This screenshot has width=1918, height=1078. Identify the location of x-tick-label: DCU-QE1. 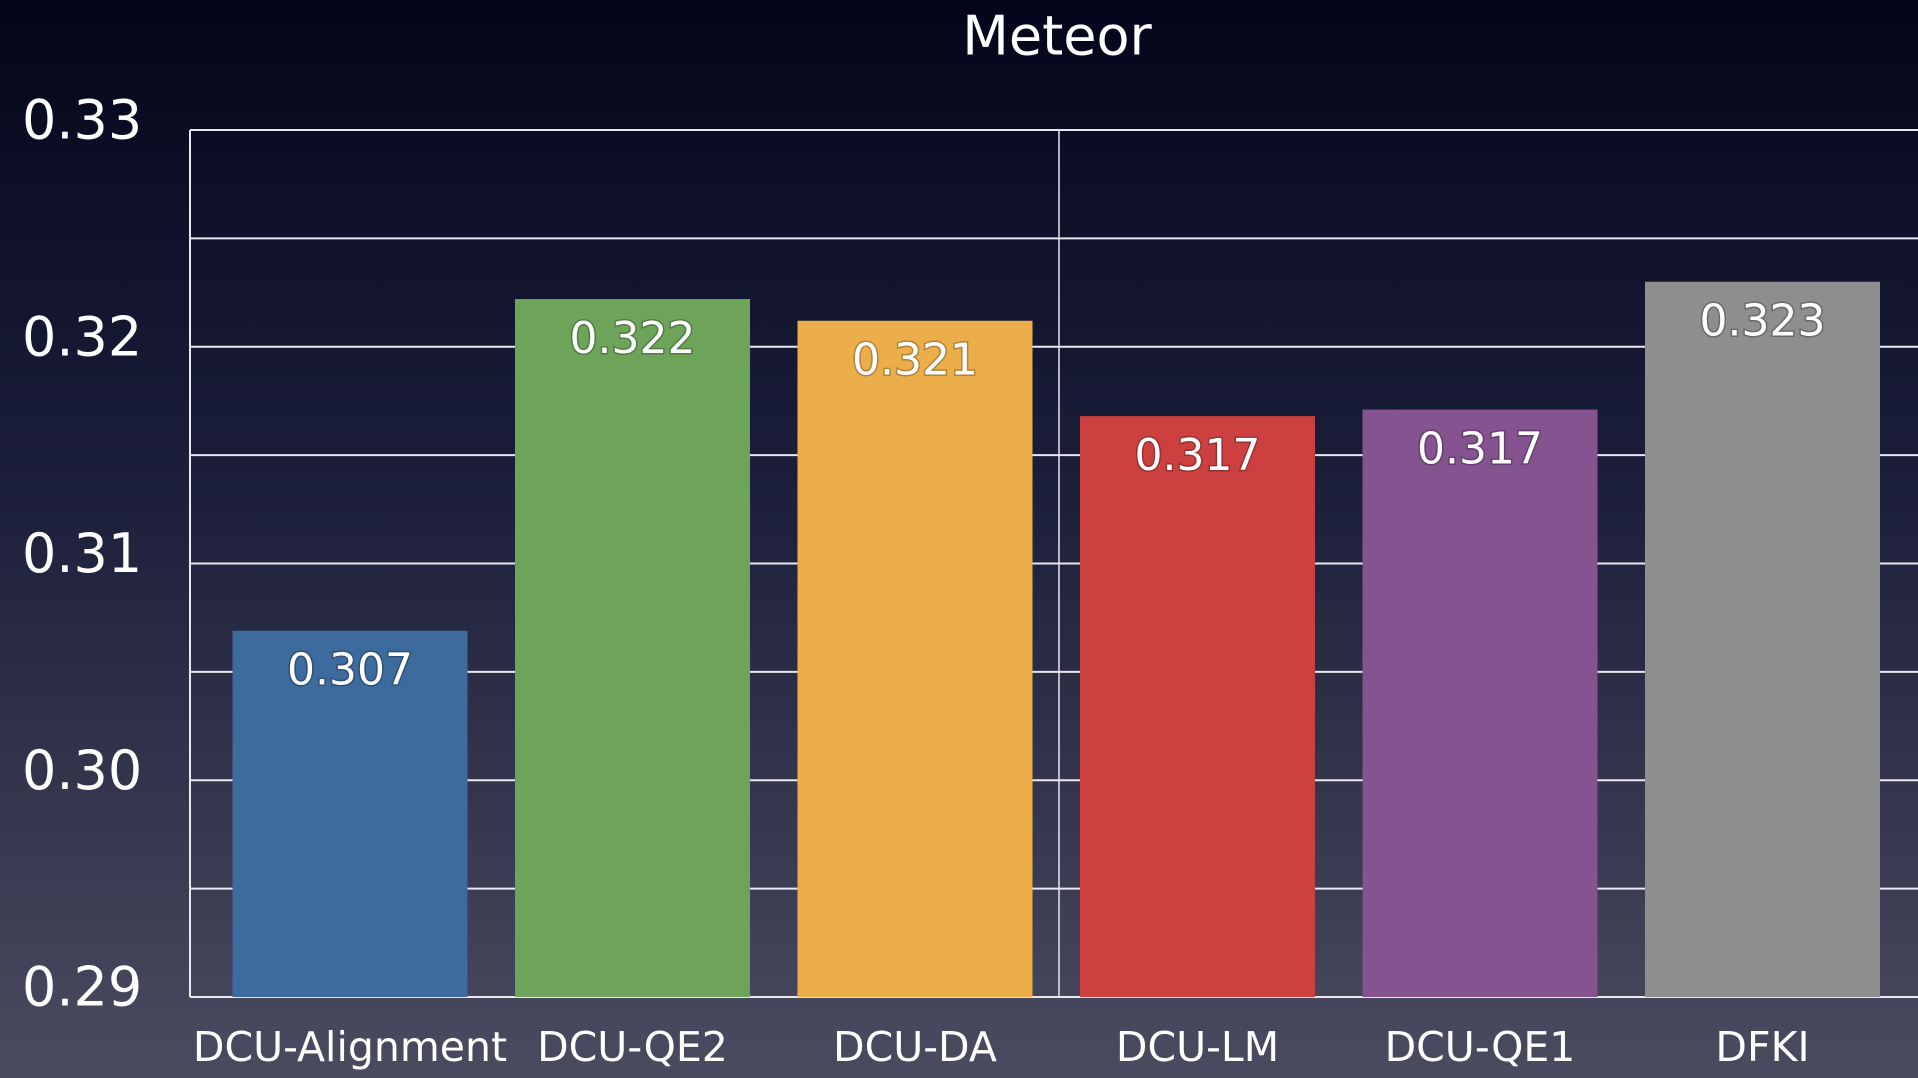
(1480, 1047).